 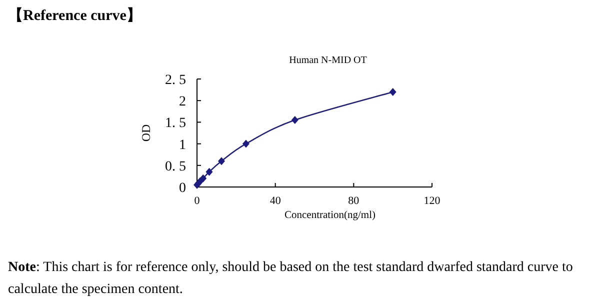 What do you see at coordinates (328, 60) in the screenshot?
I see `chart-subtitle: Human N-MID OT` at bounding box center [328, 60].